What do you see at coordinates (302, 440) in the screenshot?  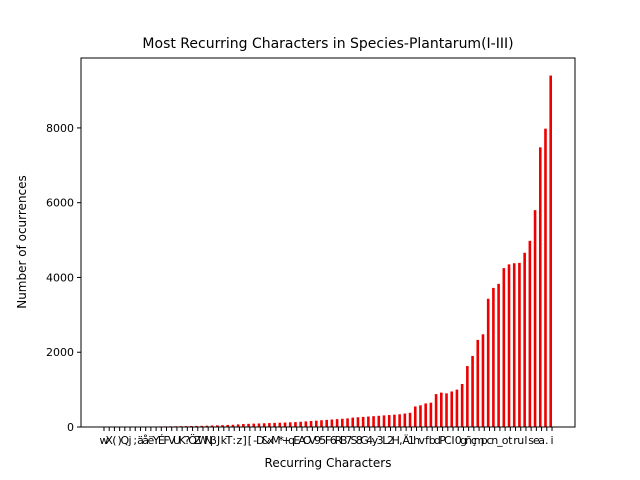 I see `x-tick-label: A` at bounding box center [302, 440].